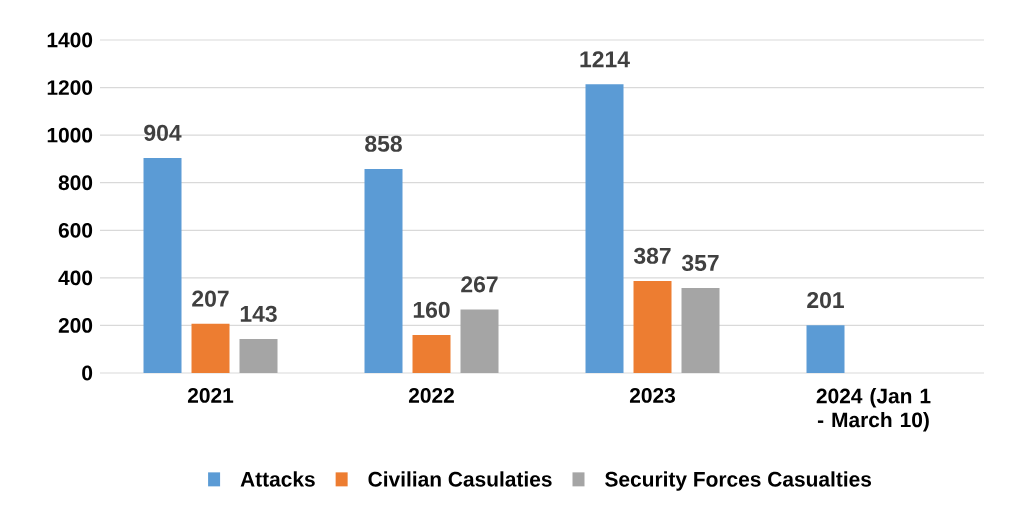  Describe the element at coordinates (70, 40) in the screenshot. I see `y-tick-label: 1400` at that location.